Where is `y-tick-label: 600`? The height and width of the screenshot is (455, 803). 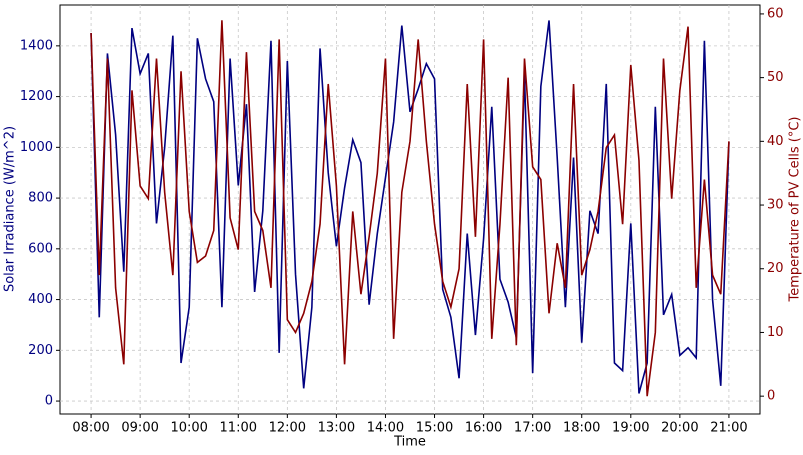 y-tick-label: 600 is located at coordinates (40, 248).